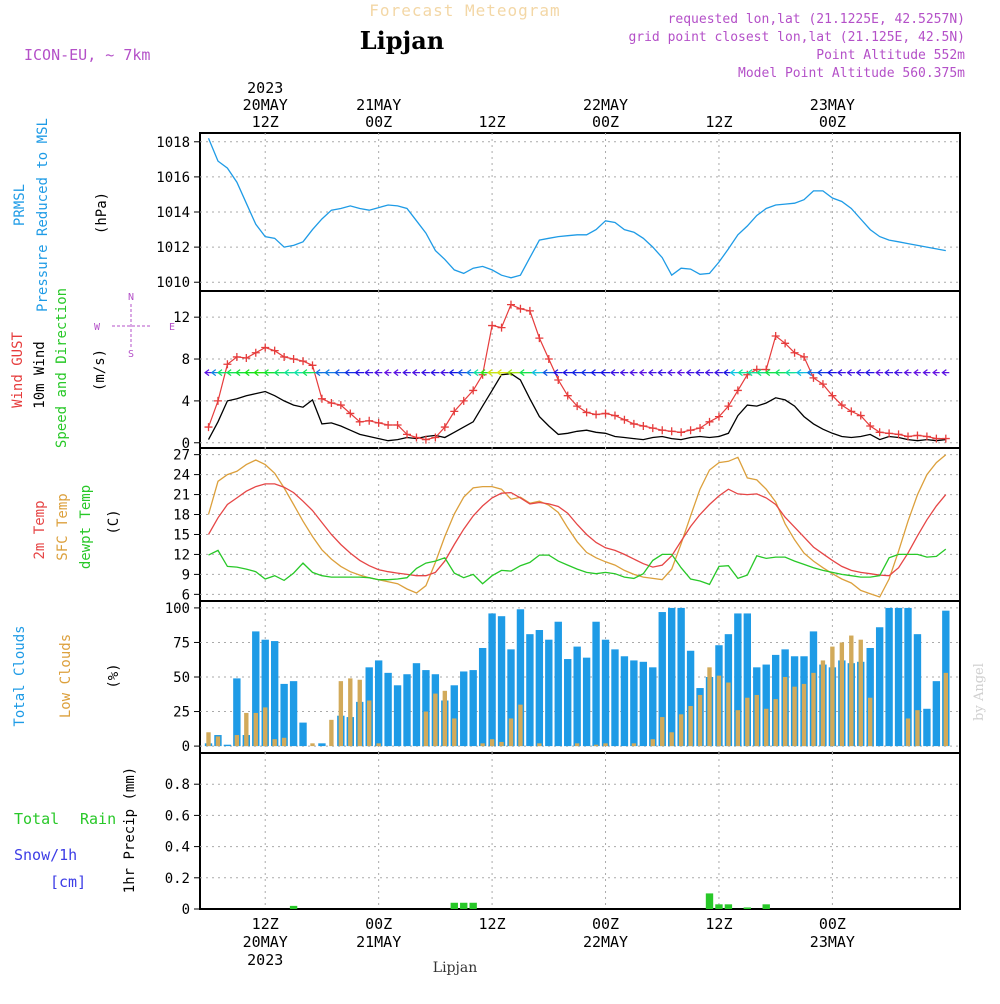 This screenshot has width=1000, height=1004. Describe the element at coordinates (61, 215) in the screenshot. I see `pressure-labels: PRMSL Pressure Reduced to MSL (hPa)` at that location.